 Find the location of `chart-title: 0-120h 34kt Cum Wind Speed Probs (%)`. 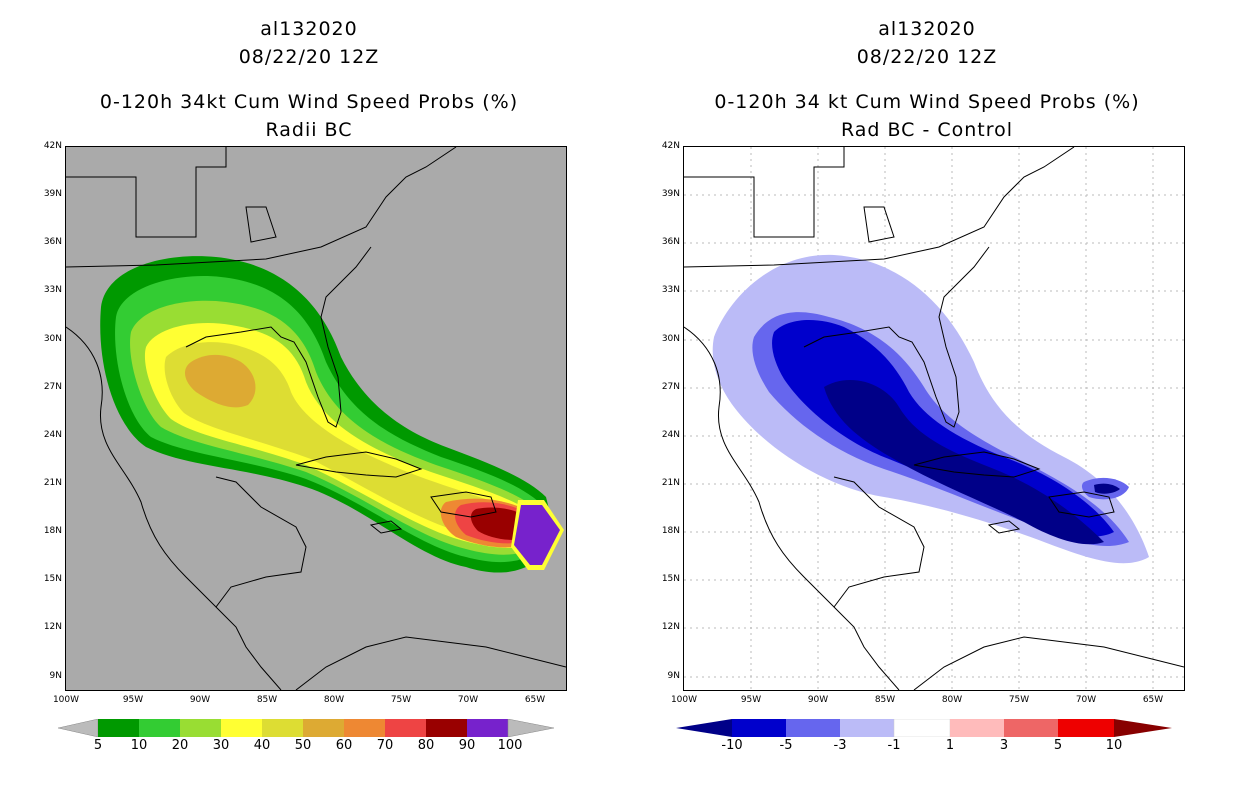

chart-title: 0-120h 34kt Cum Wind Speed Probs (%) is located at coordinates (309, 102).